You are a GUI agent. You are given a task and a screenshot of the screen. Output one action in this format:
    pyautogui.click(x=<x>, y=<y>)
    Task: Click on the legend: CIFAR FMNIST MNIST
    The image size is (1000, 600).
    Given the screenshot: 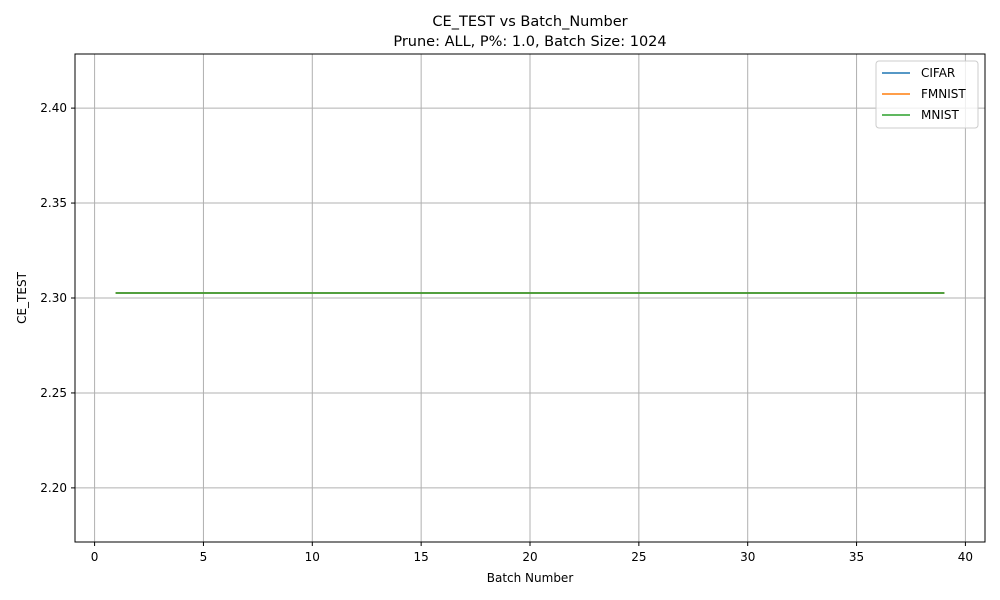 What is the action you would take?
    pyautogui.click(x=927, y=94)
    